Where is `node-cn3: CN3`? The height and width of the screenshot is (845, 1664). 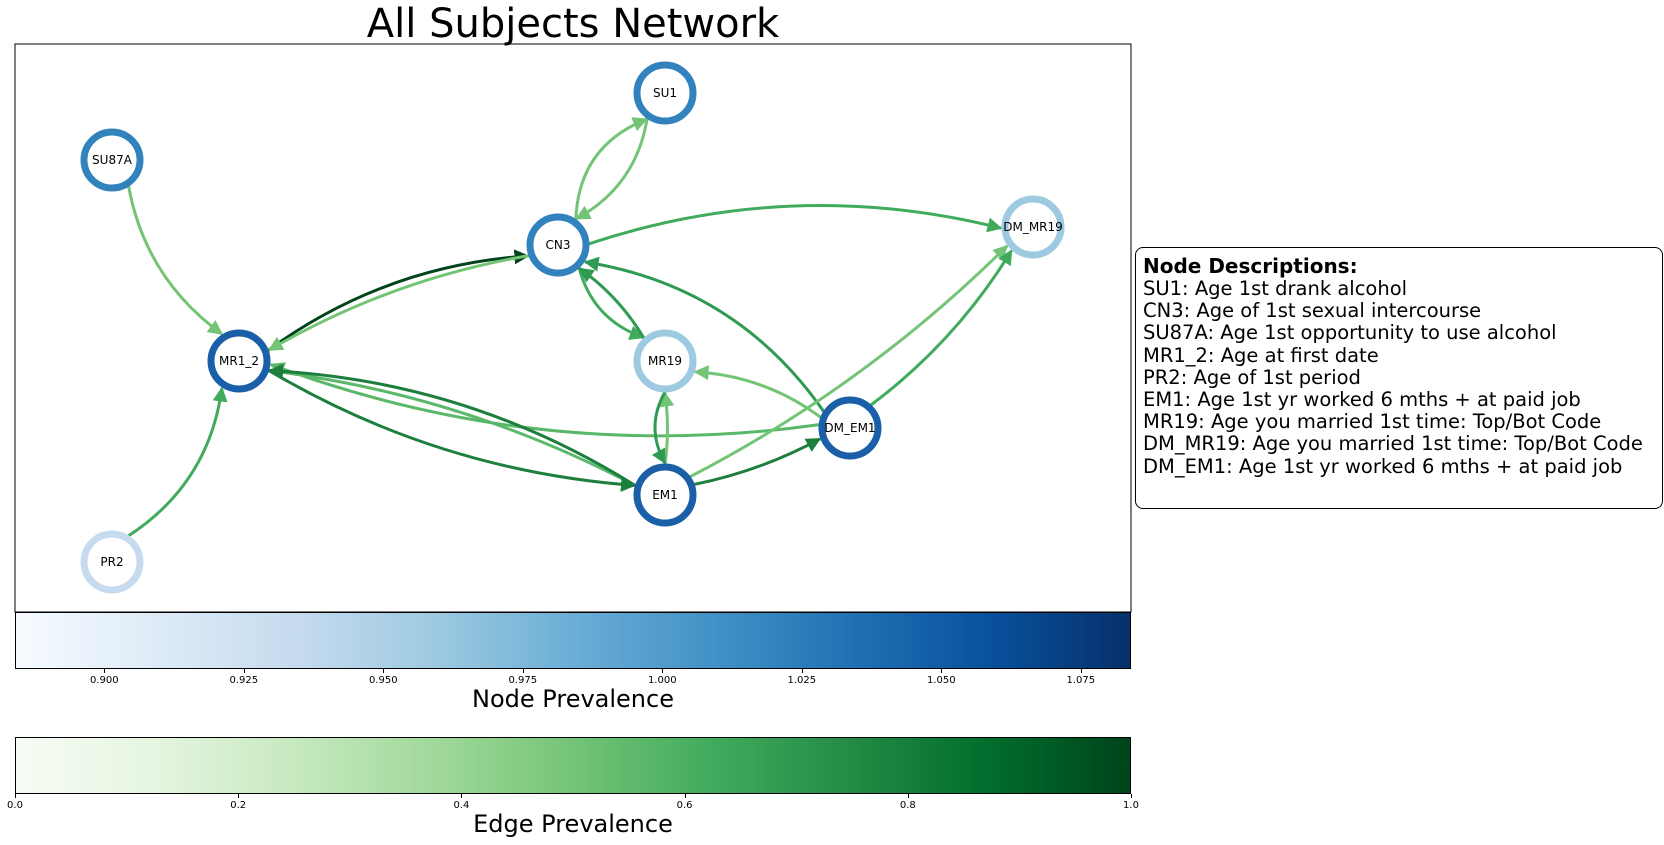
node-cn3: CN3 is located at coordinates (558, 245).